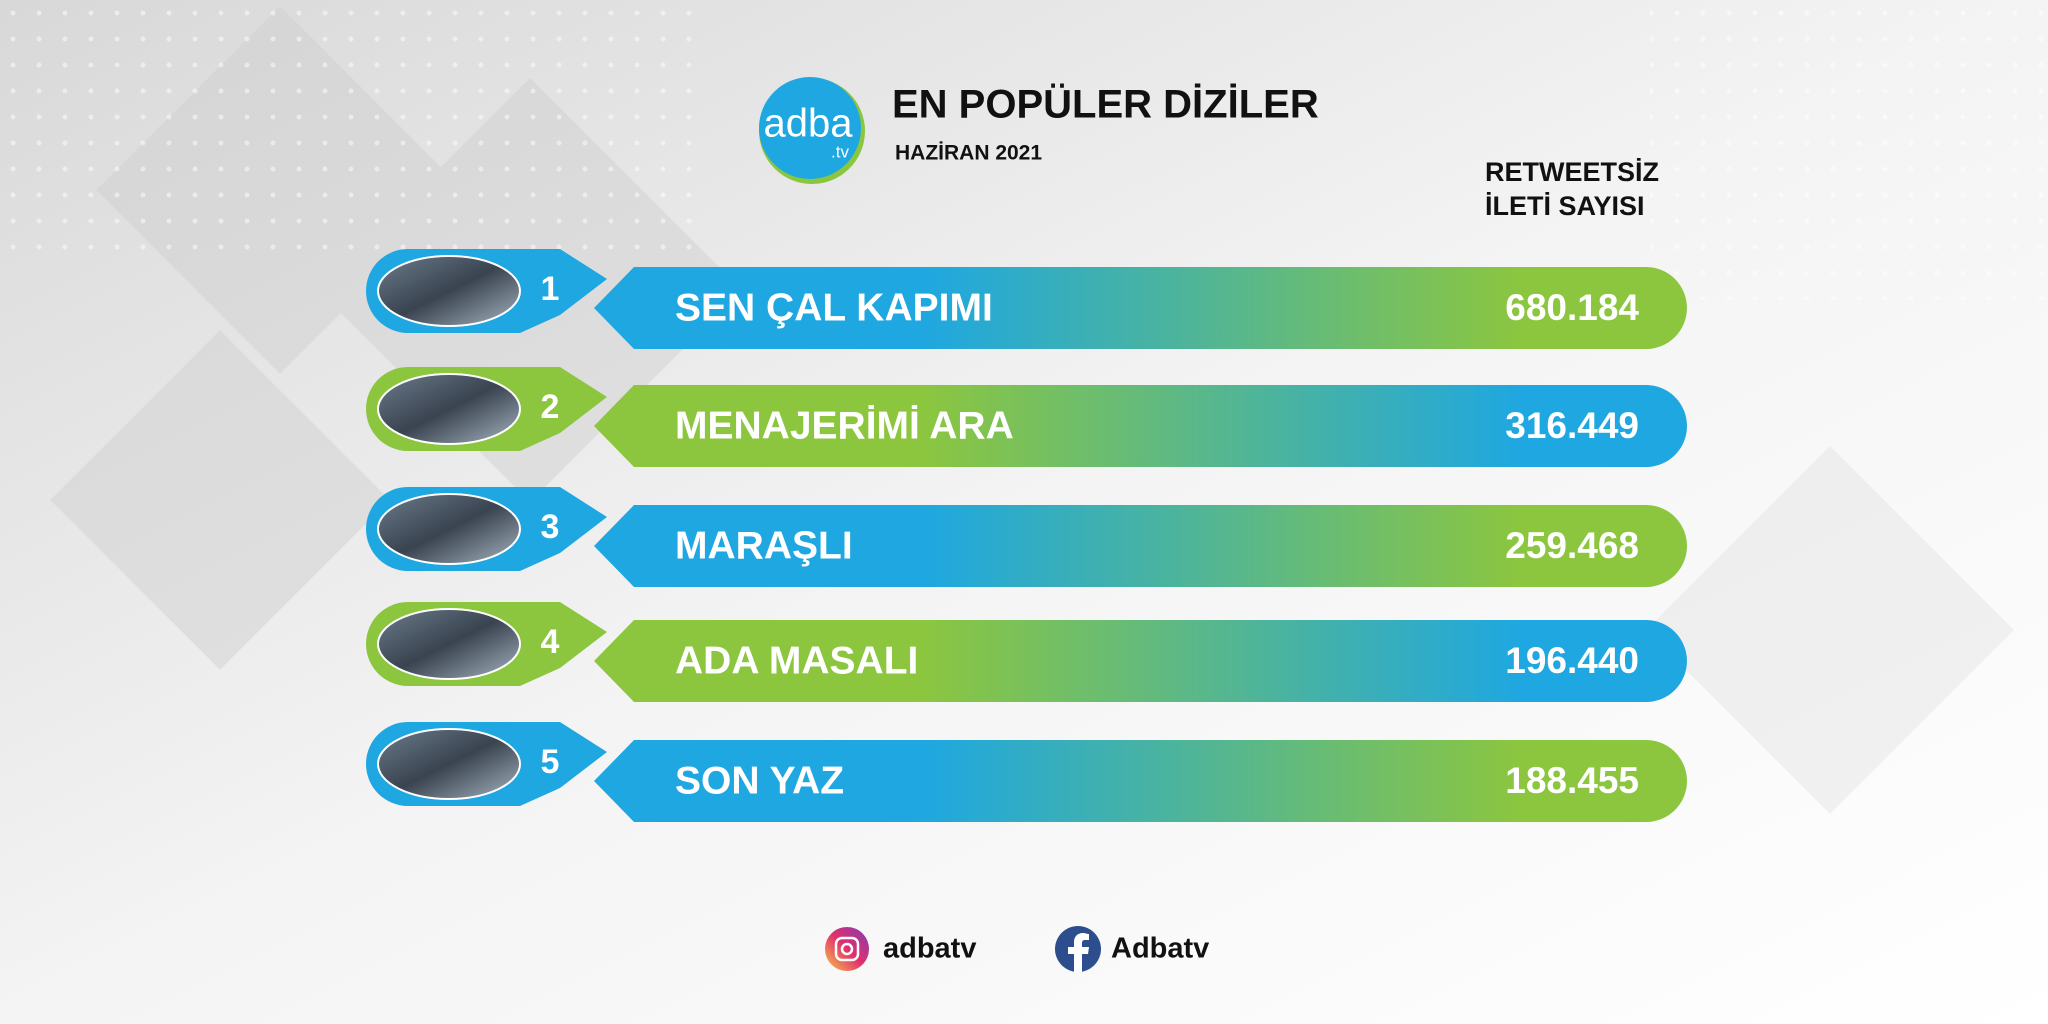  I want to click on rank: 5, so click(550, 762).